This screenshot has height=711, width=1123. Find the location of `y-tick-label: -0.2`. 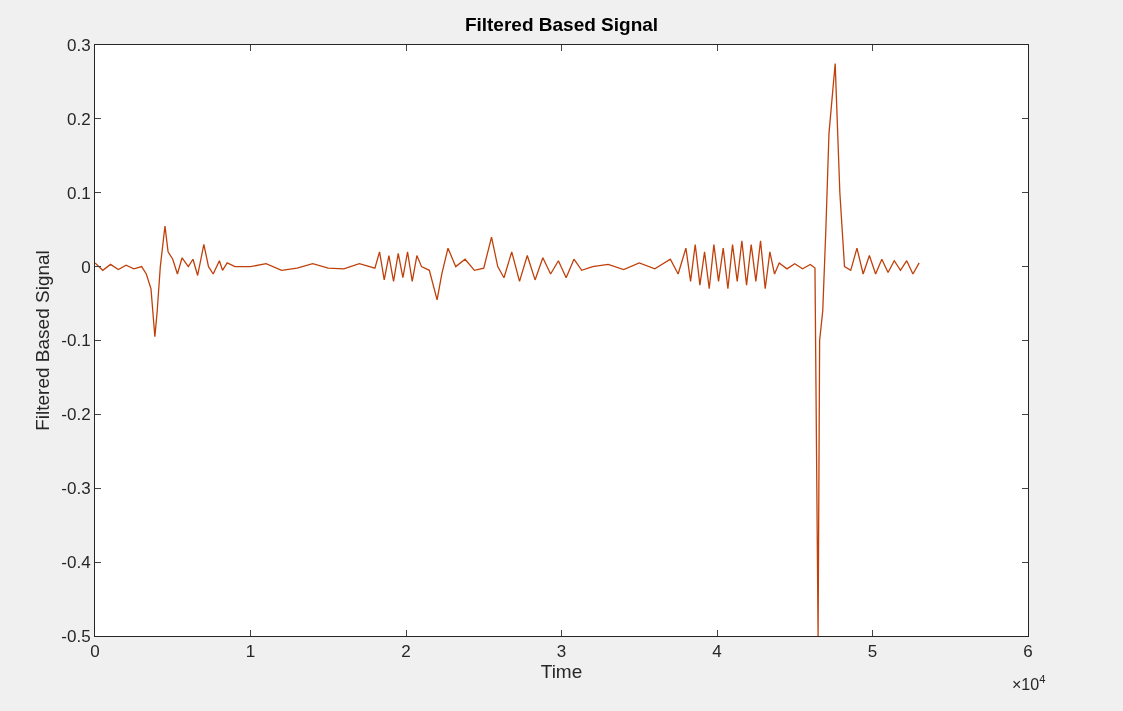

y-tick-label: -0.2 is located at coordinates (76, 415).